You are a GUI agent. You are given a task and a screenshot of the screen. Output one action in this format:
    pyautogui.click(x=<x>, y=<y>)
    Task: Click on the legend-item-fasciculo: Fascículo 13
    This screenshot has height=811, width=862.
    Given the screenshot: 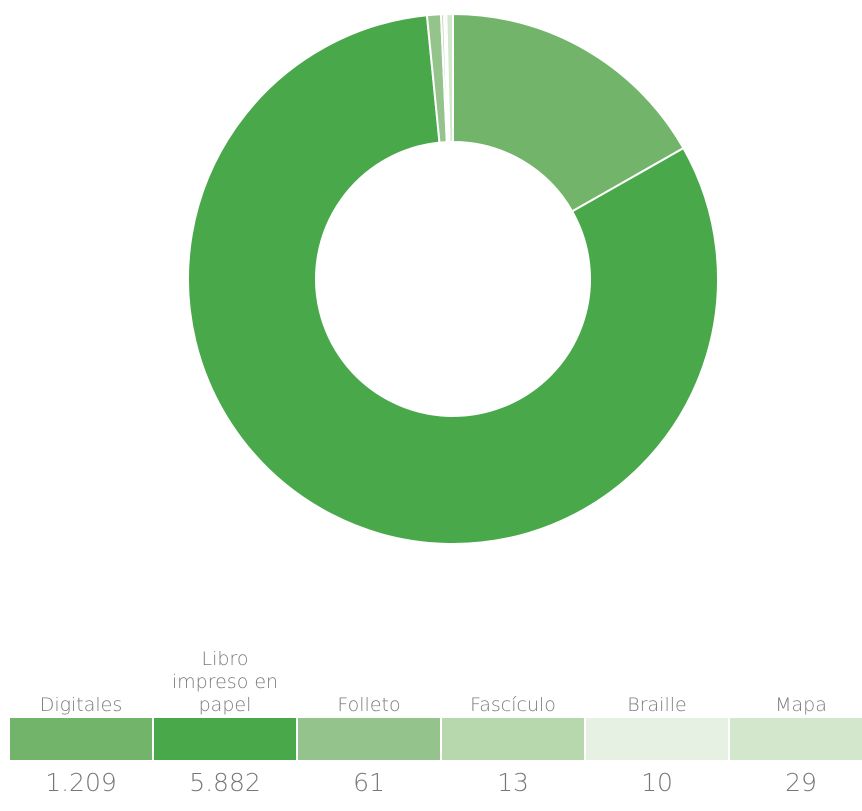 What is the action you would take?
    pyautogui.click(x=513, y=702)
    